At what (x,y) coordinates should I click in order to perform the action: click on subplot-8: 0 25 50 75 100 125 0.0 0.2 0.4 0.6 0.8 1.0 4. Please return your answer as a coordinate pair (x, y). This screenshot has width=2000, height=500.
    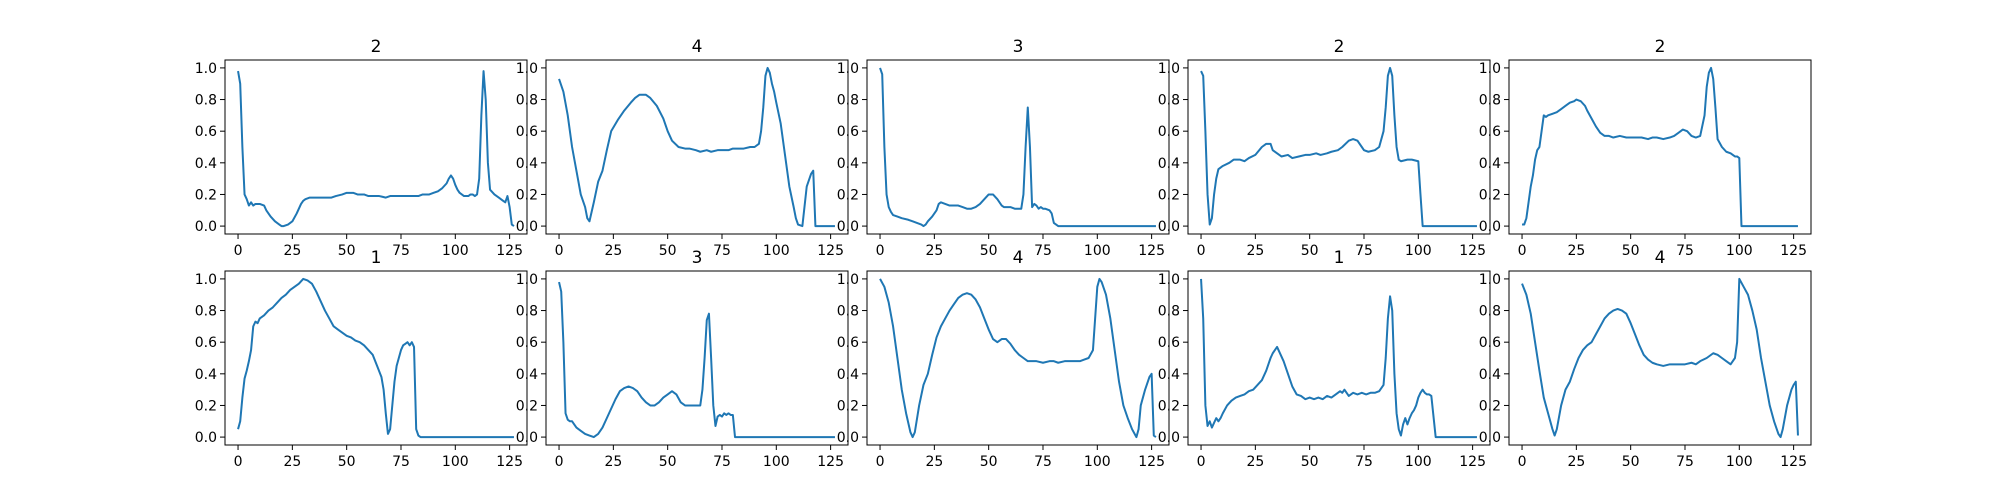
    Looking at the image, I should click on (1003, 359).